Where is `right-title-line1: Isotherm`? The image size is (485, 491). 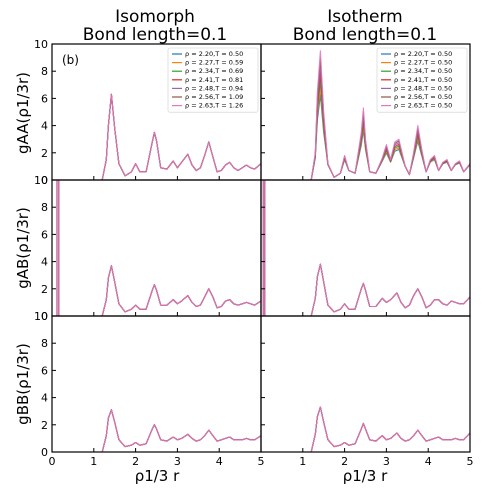 right-title-line1: Isotherm is located at coordinates (364, 17).